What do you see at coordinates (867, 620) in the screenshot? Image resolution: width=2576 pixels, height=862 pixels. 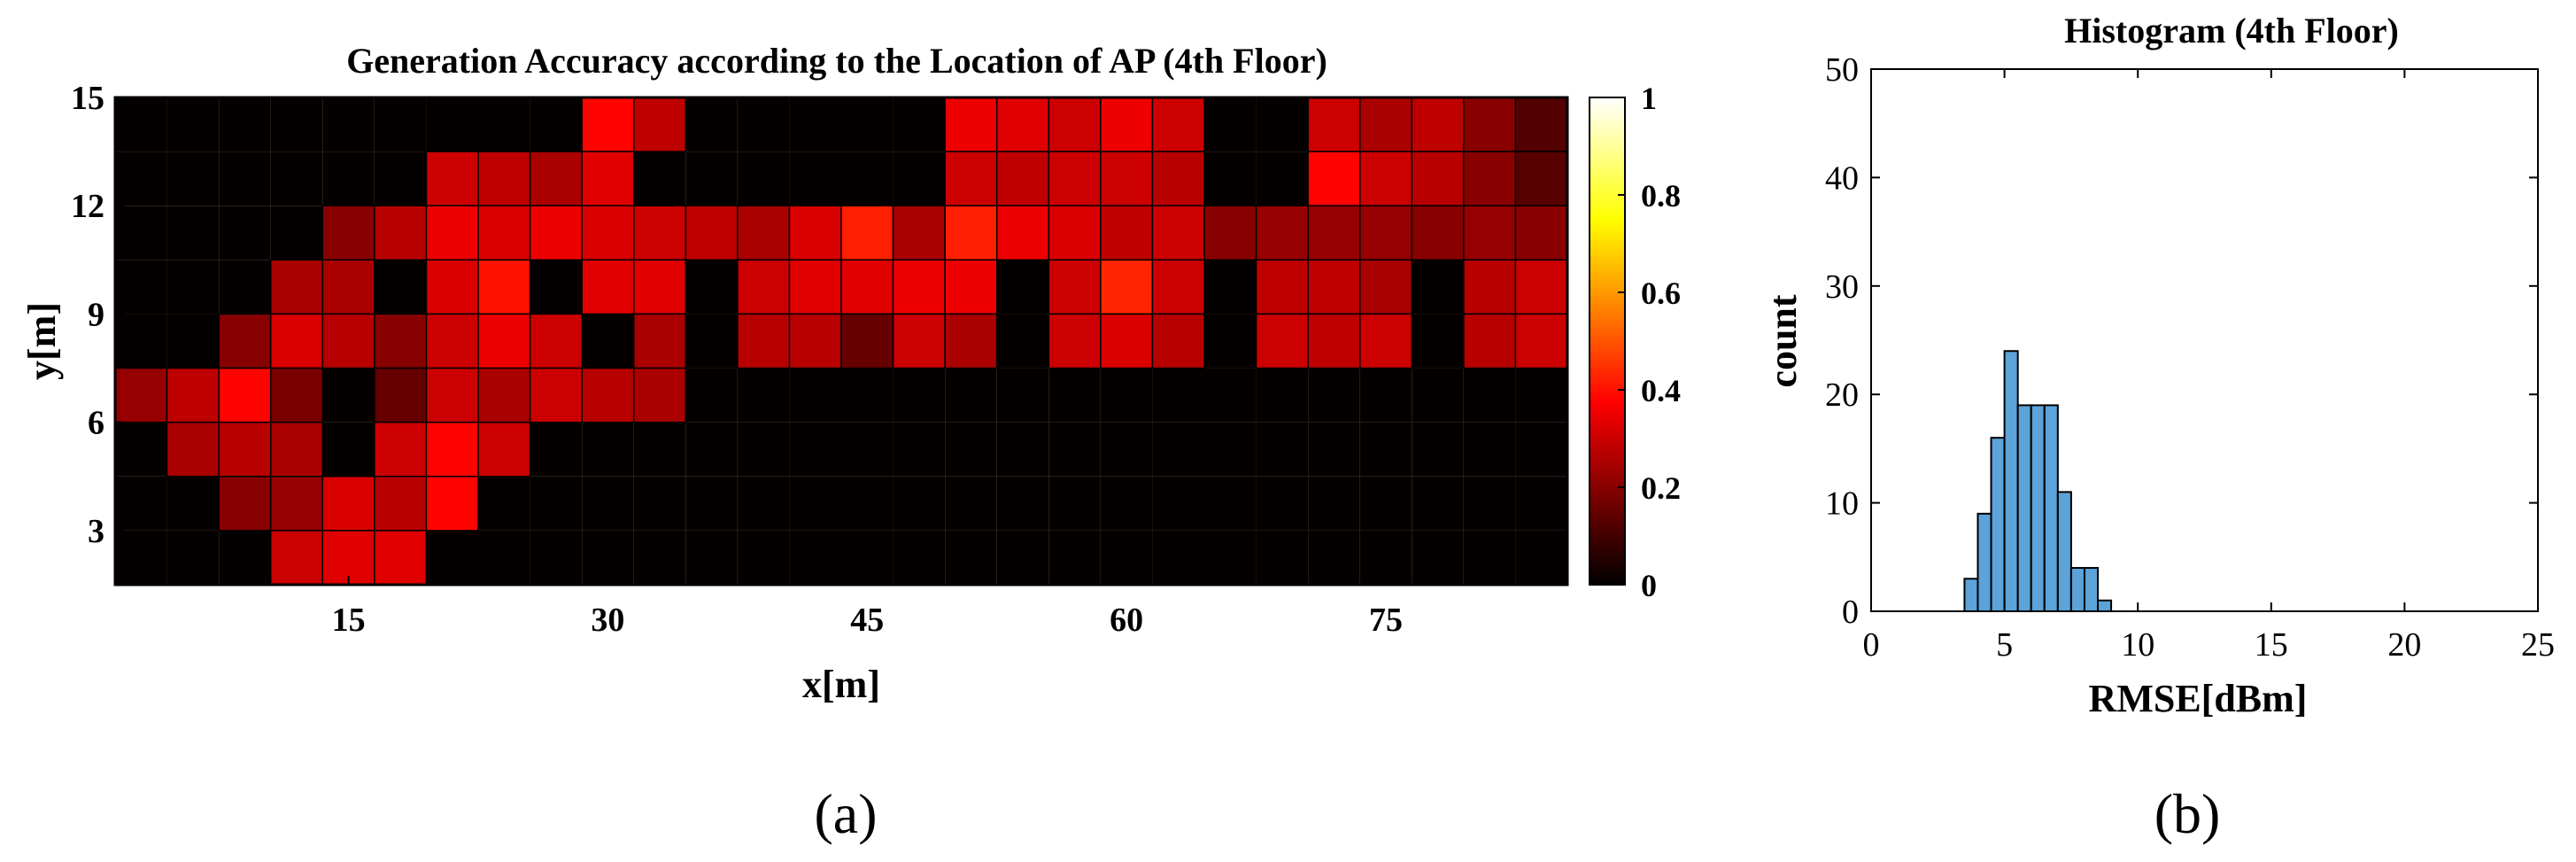 I see `heatmap-x-tick-label: 45` at bounding box center [867, 620].